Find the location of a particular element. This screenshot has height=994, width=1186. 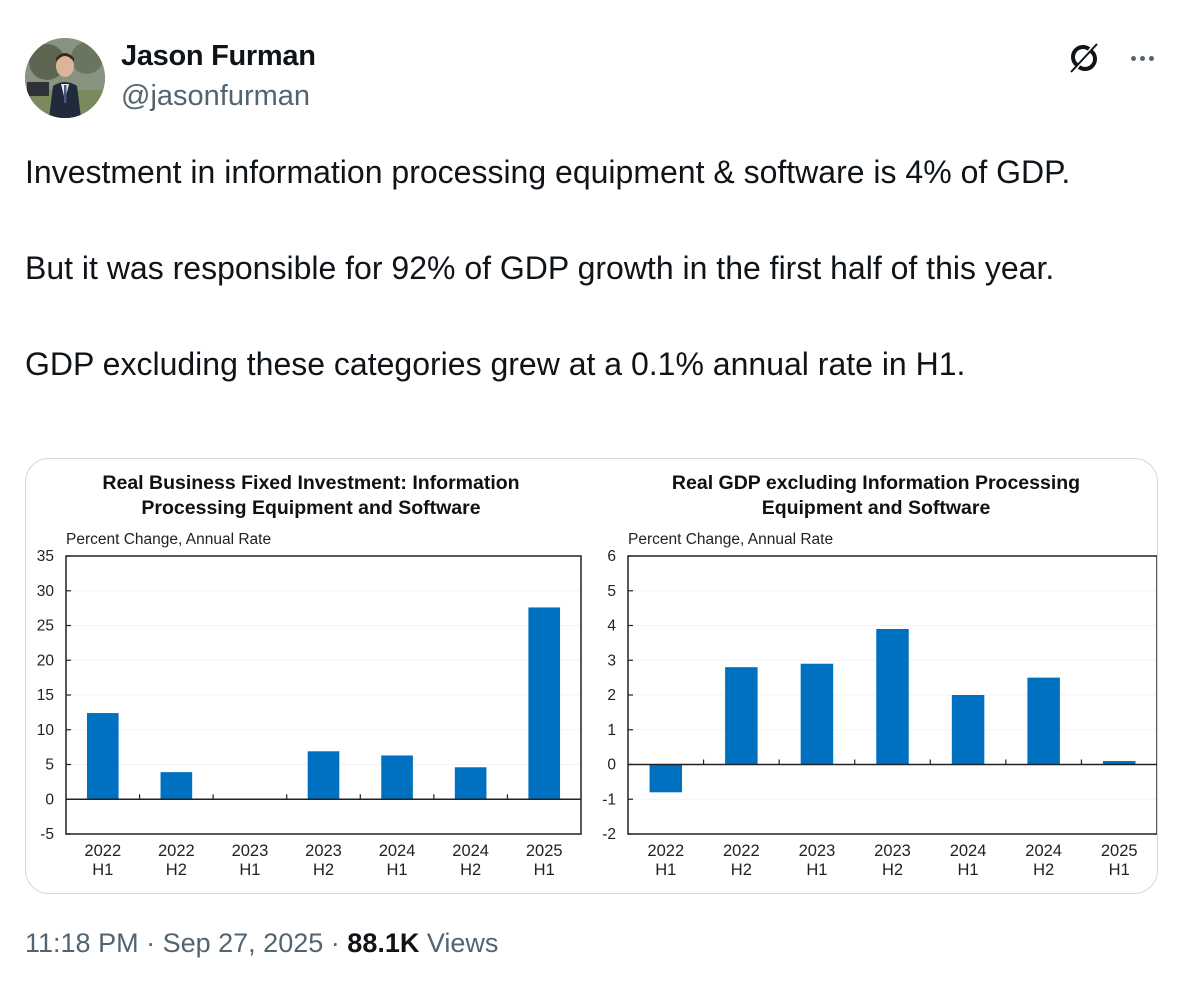

bar-2023-H1 is located at coordinates (817, 714).